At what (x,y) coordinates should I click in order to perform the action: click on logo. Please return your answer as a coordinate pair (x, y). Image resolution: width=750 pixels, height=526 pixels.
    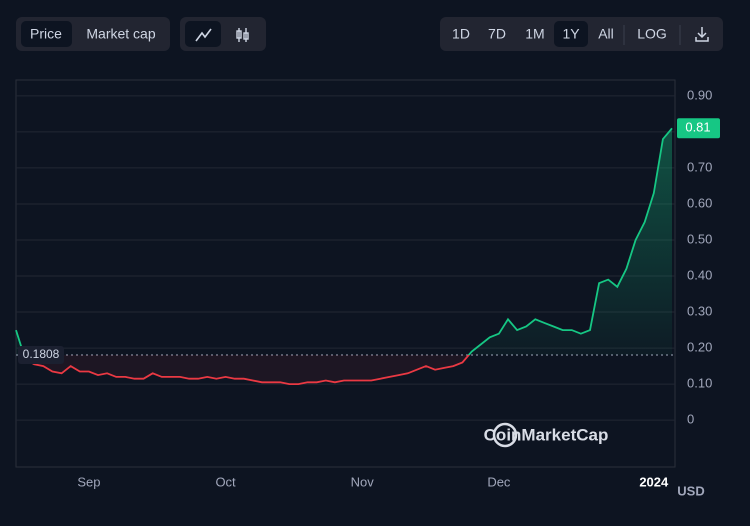
    Looking at the image, I should click on (505, 435).